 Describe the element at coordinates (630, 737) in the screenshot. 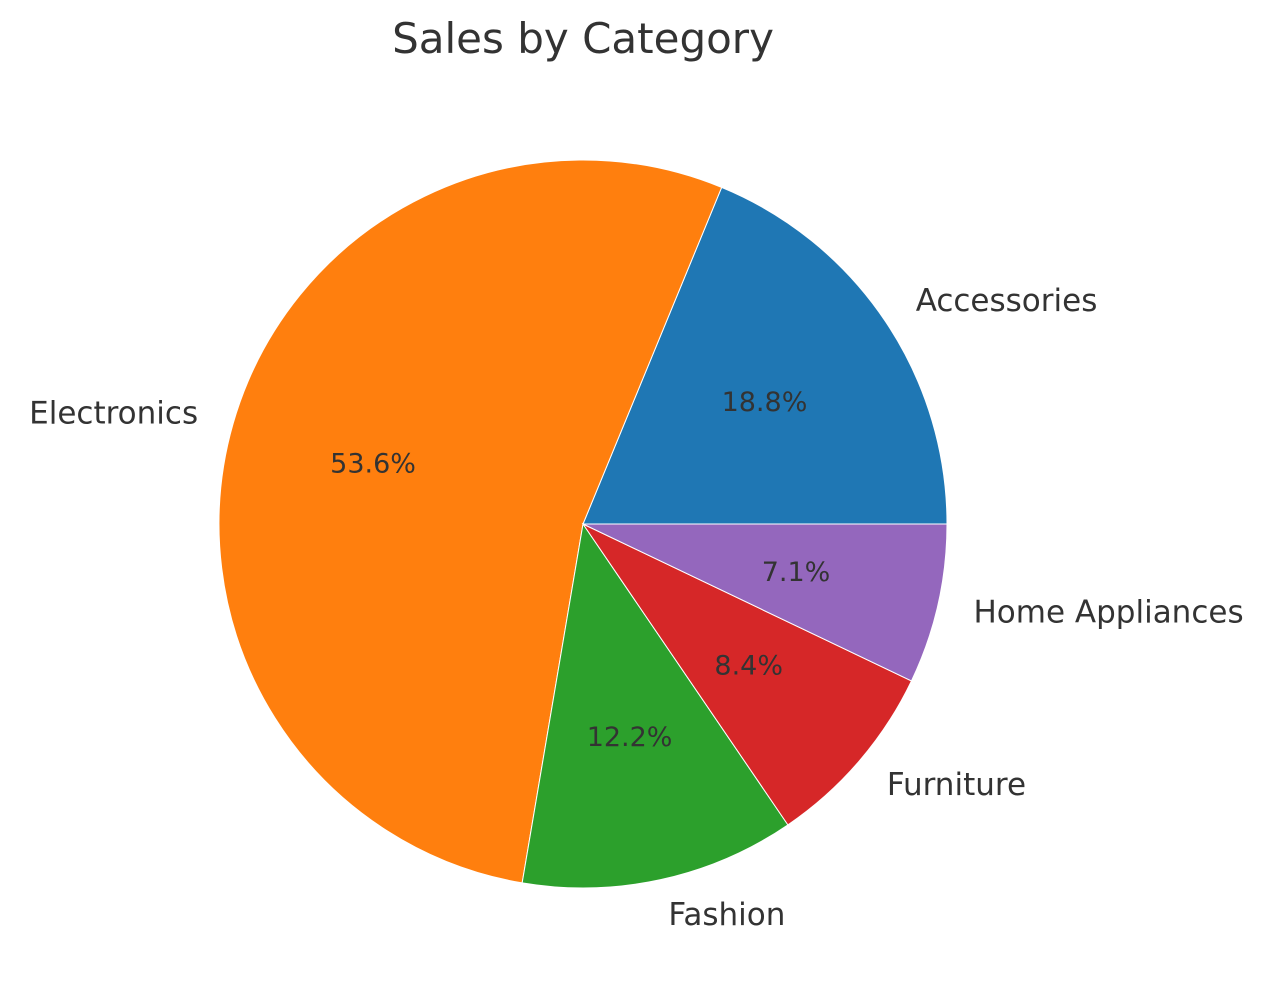

I see `percent-label-fashion: 12.2%` at that location.